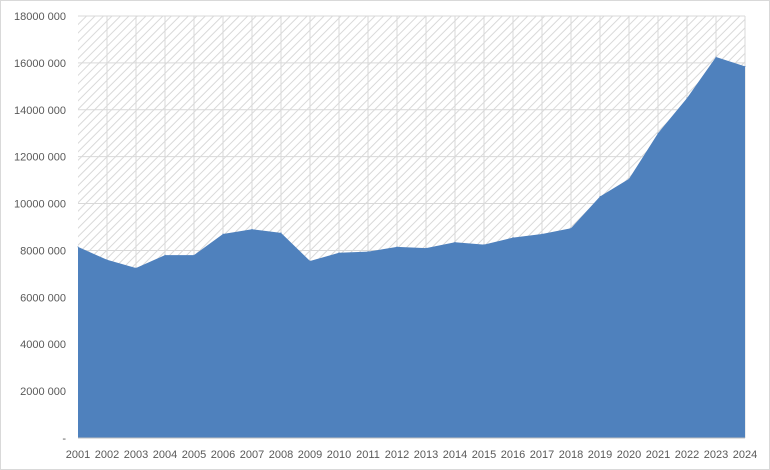 The width and height of the screenshot is (770, 470). Describe the element at coordinates (281, 455) in the screenshot. I see `x-tick-label-2008: 2008` at that location.